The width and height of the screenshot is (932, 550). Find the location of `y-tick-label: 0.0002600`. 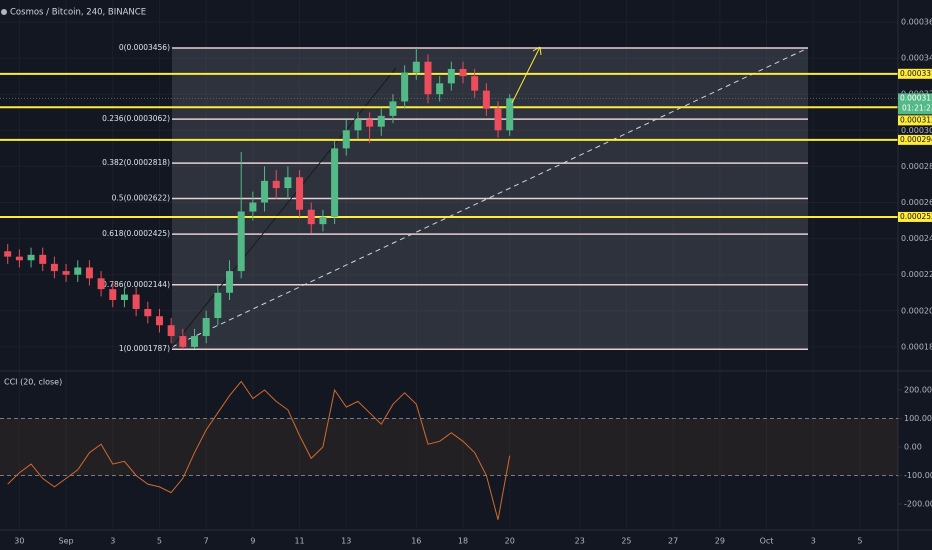

y-tick-label: 0.0002600 is located at coordinates (916, 202).